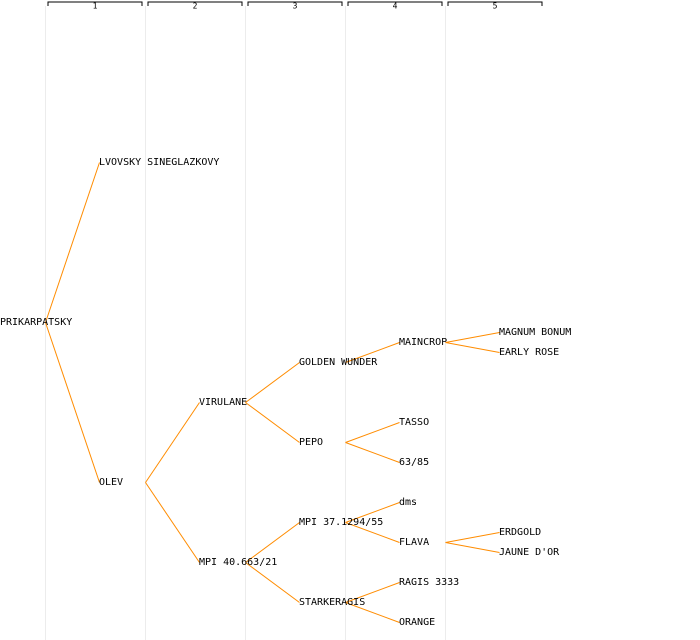 Image resolution: width=700 pixels, height=640 pixels. Describe the element at coordinates (338, 362) in the screenshot. I see `node-label: GOLDEN WUNDER` at that location.